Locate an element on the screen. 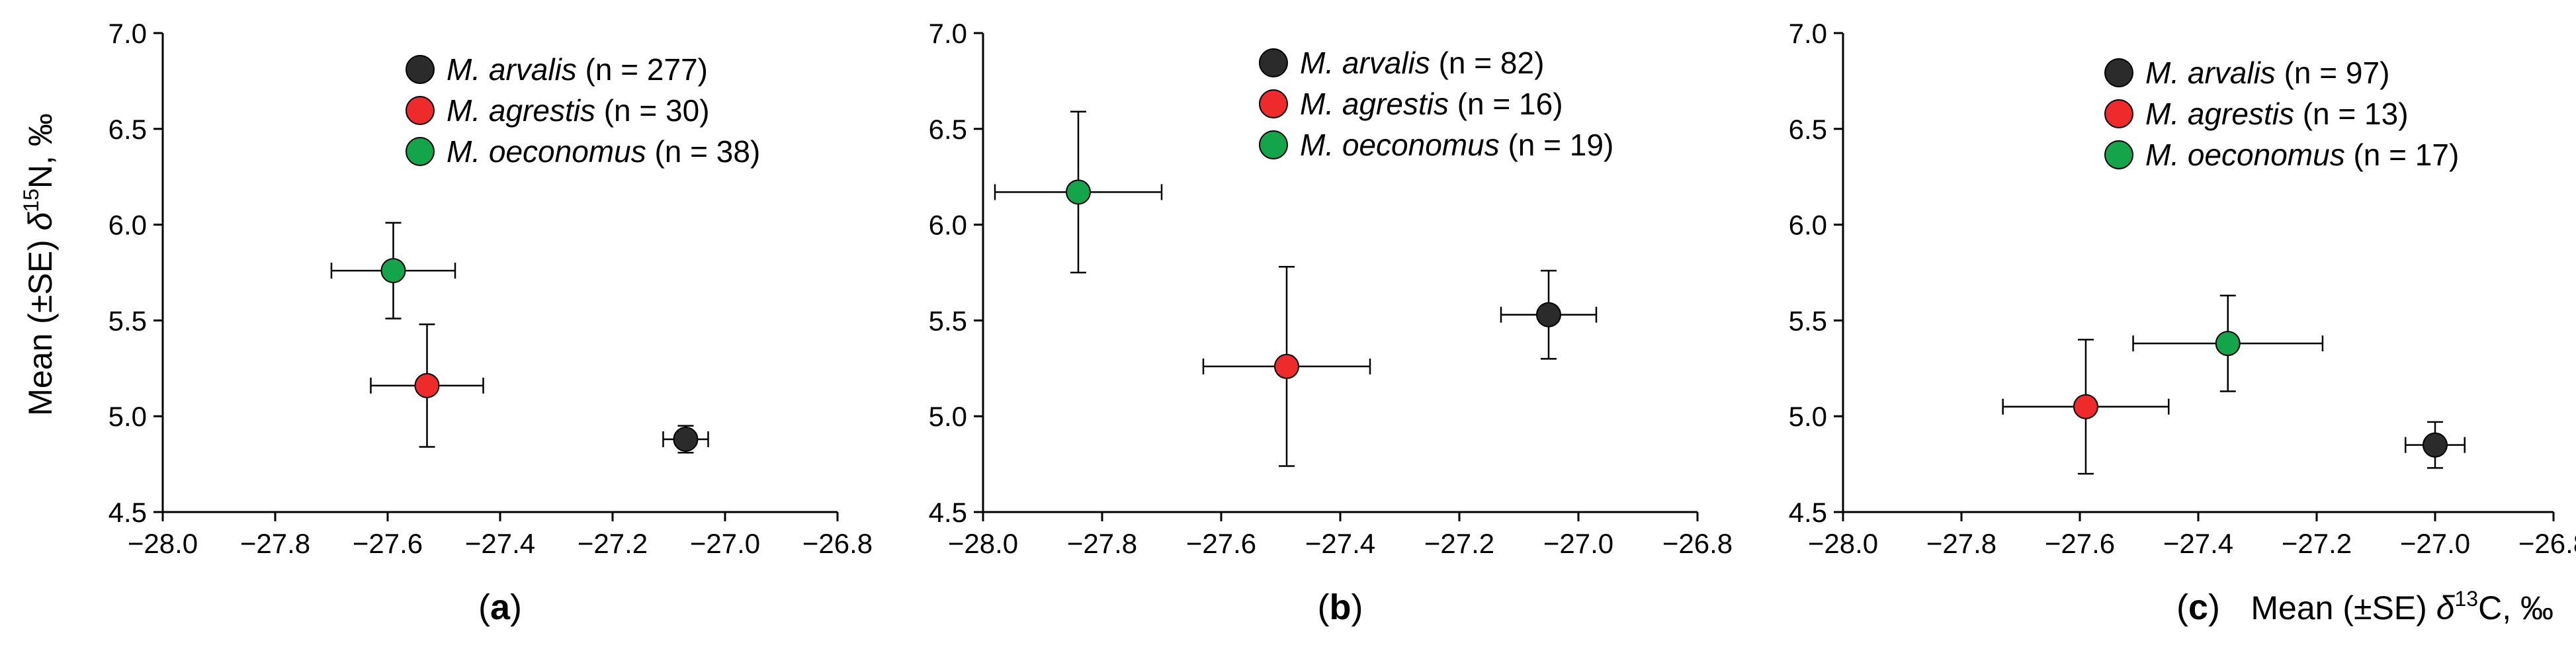 Image resolution: width=2576 pixels, height=647 pixels. legend-entry: M. agrestis (n = 30) is located at coordinates (578, 110).